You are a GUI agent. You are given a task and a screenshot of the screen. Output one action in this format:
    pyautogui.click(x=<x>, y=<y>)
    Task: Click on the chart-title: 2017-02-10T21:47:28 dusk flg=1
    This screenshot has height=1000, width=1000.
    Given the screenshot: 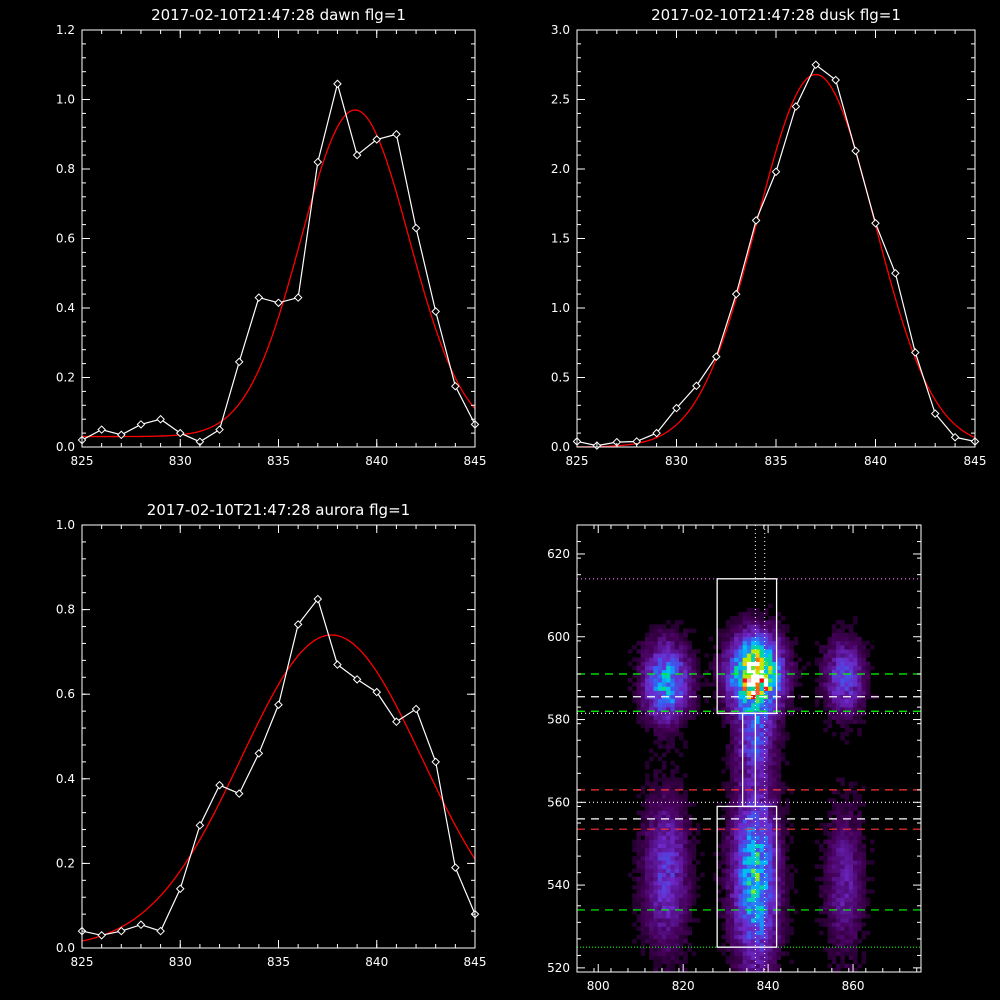 What is the action you would take?
    pyautogui.click(x=776, y=15)
    